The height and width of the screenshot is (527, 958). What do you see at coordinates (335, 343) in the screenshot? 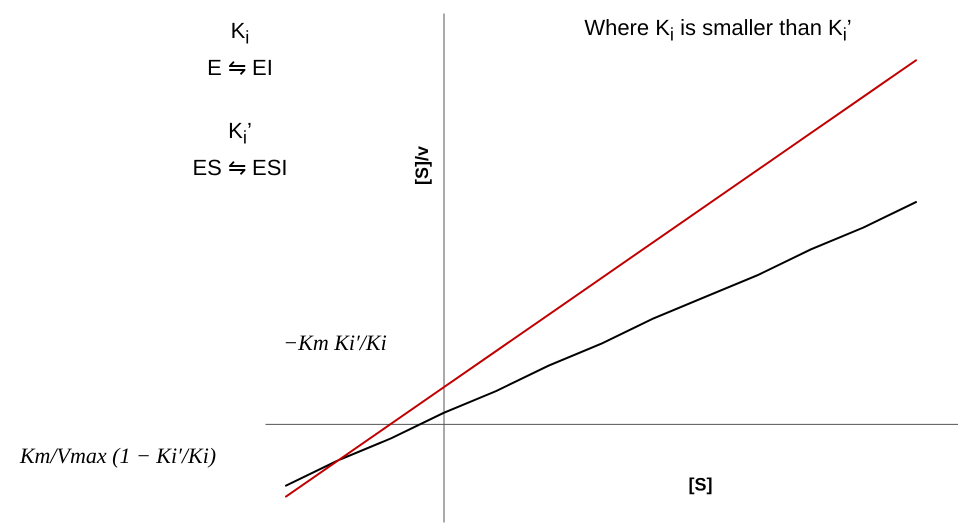
I see `annotation: −Km Ki′/Ki` at bounding box center [335, 343].